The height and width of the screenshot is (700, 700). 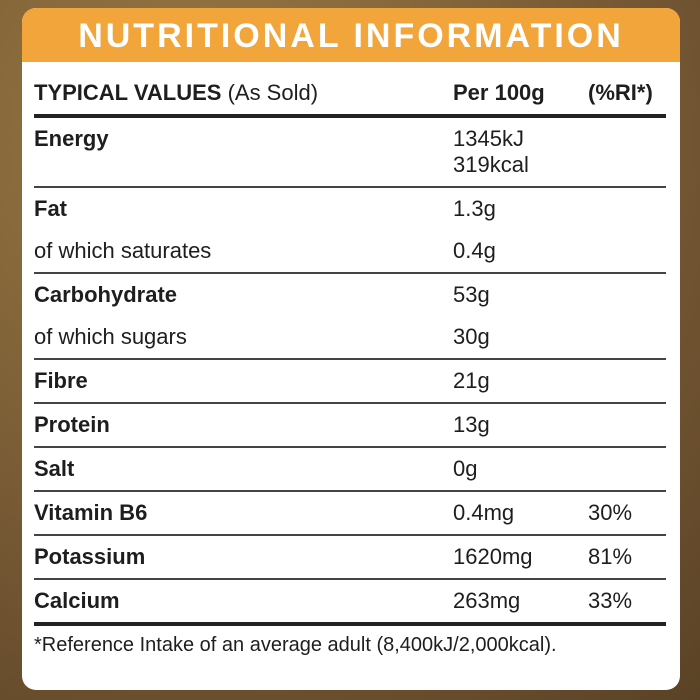 I want to click on per100-cell: 30g, so click(x=520, y=337).